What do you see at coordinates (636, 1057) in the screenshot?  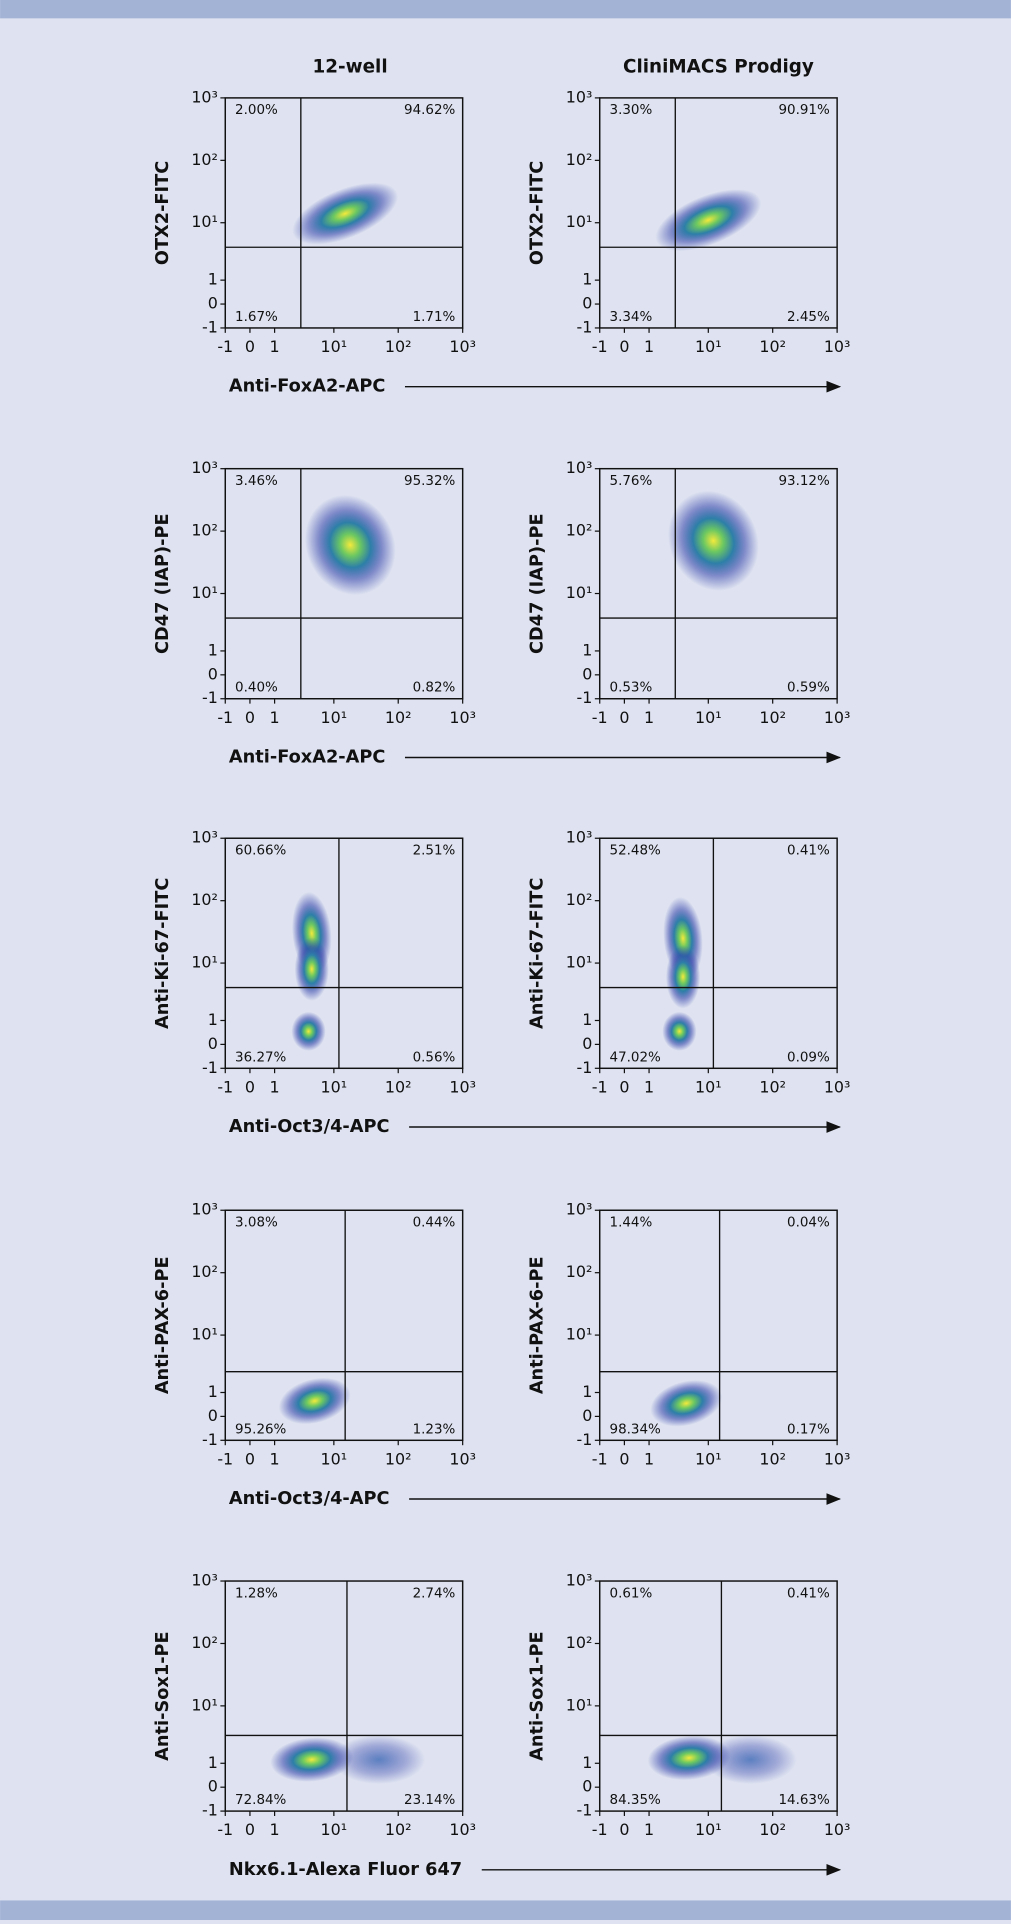 I see `quadrant-label: 47.02%` at bounding box center [636, 1057].